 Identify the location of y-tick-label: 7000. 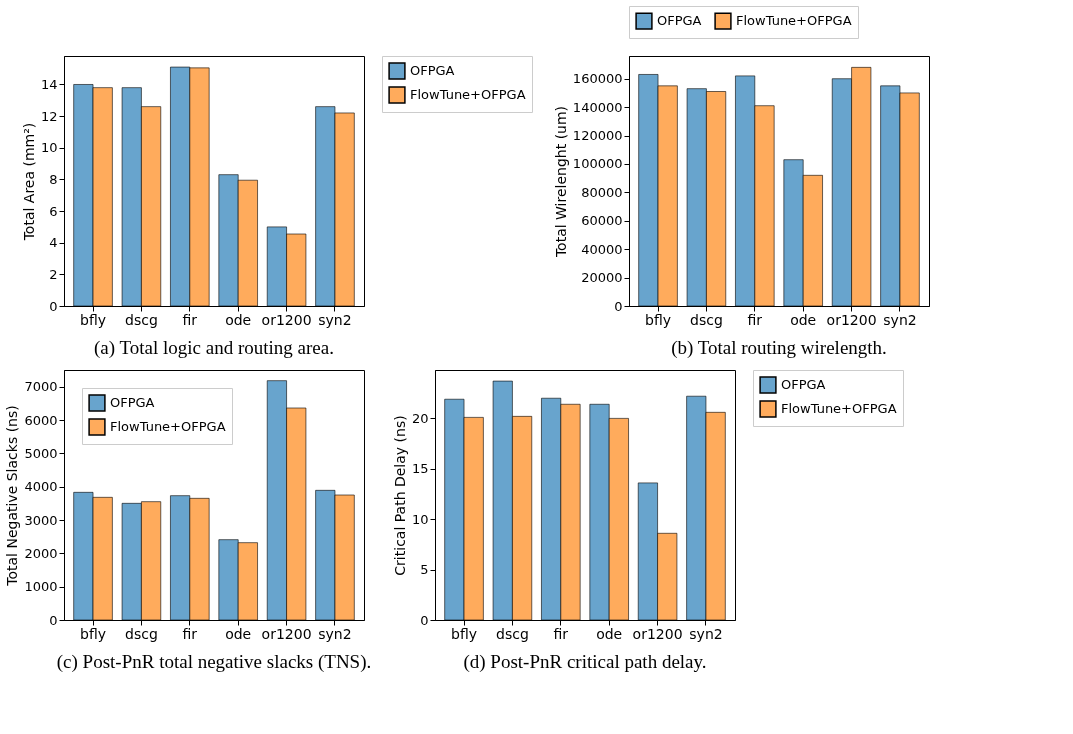
(41, 387).